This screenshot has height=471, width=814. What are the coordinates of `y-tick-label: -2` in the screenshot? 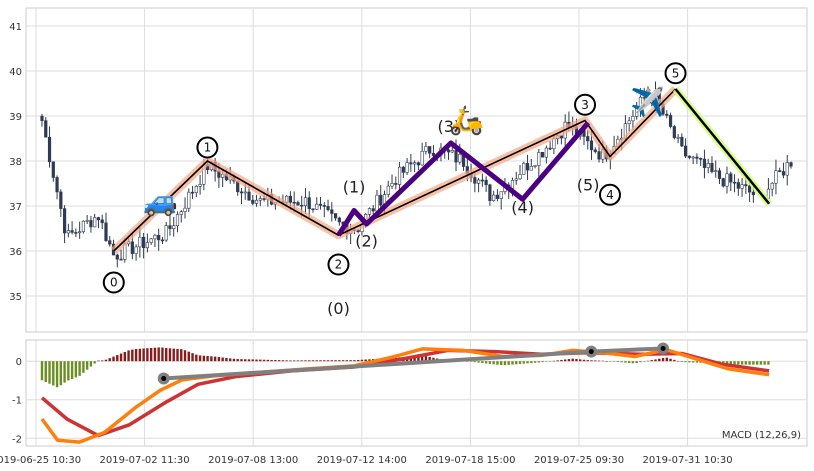 It's located at (17, 439).